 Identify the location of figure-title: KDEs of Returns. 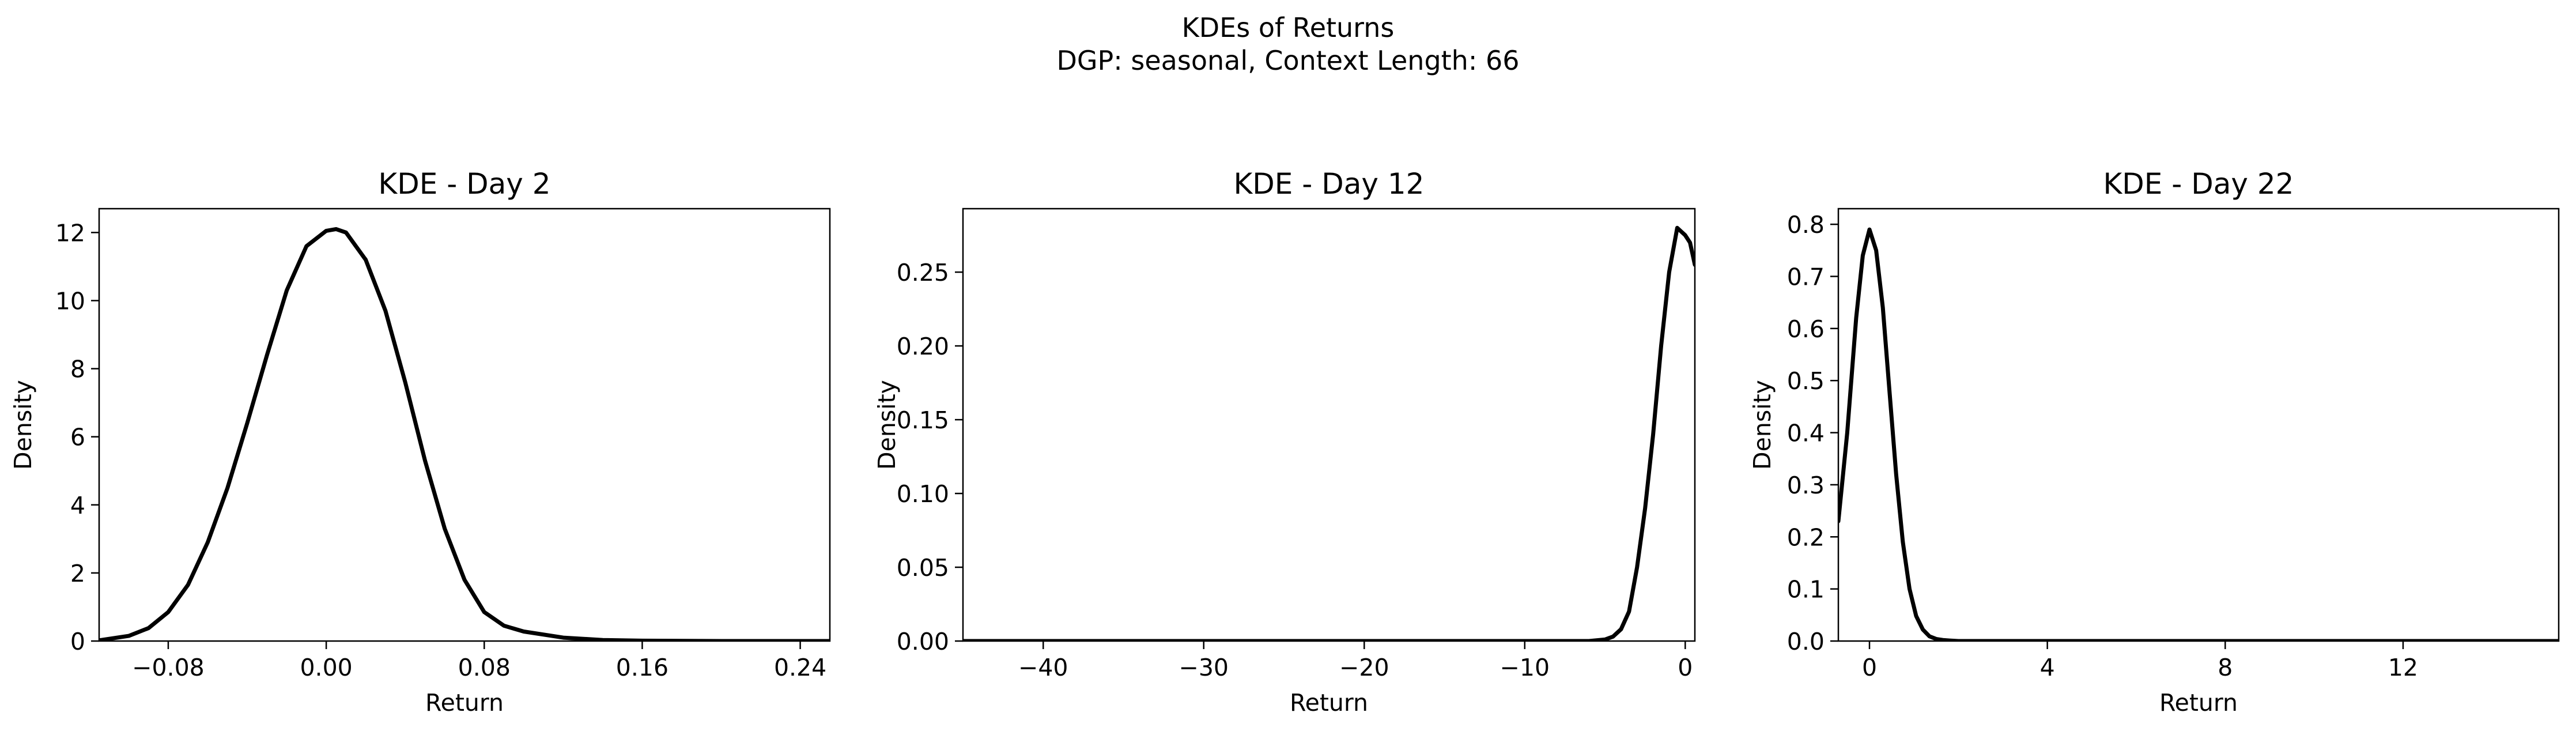
(1288, 27).